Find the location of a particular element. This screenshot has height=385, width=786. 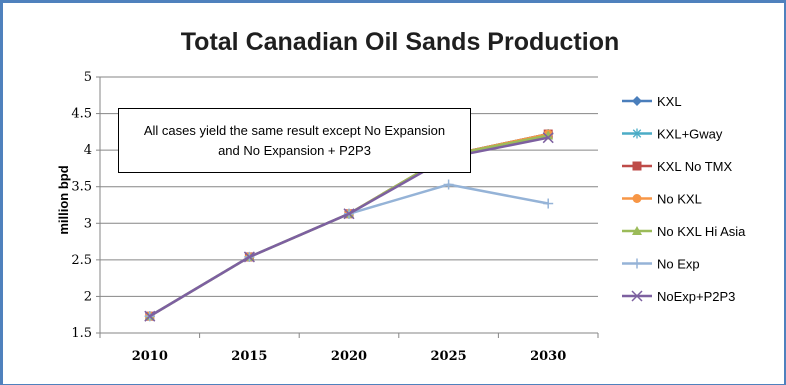

y-tick-label: 4.5 is located at coordinates (81, 114).